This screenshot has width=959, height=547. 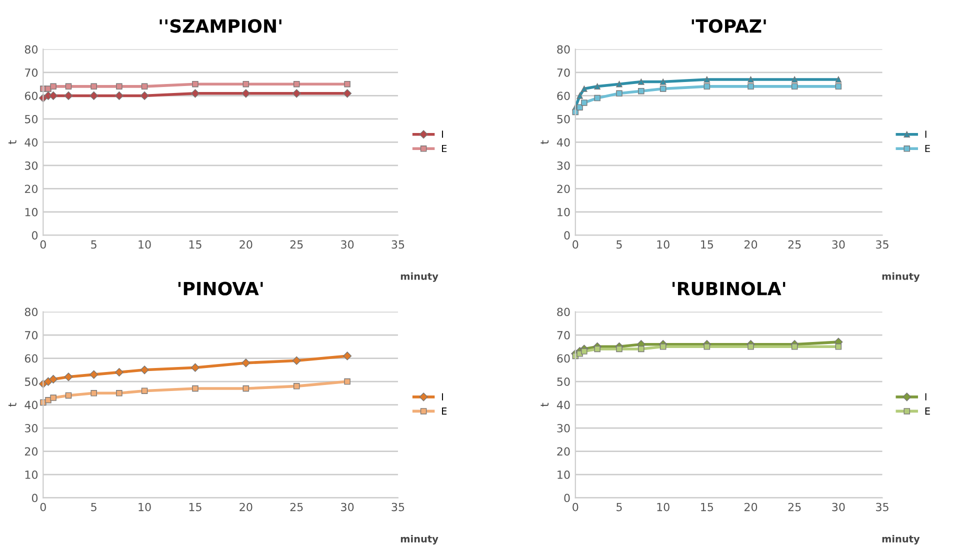 What do you see at coordinates (442, 396) in the screenshot?
I see `legend-label: I` at bounding box center [442, 396].